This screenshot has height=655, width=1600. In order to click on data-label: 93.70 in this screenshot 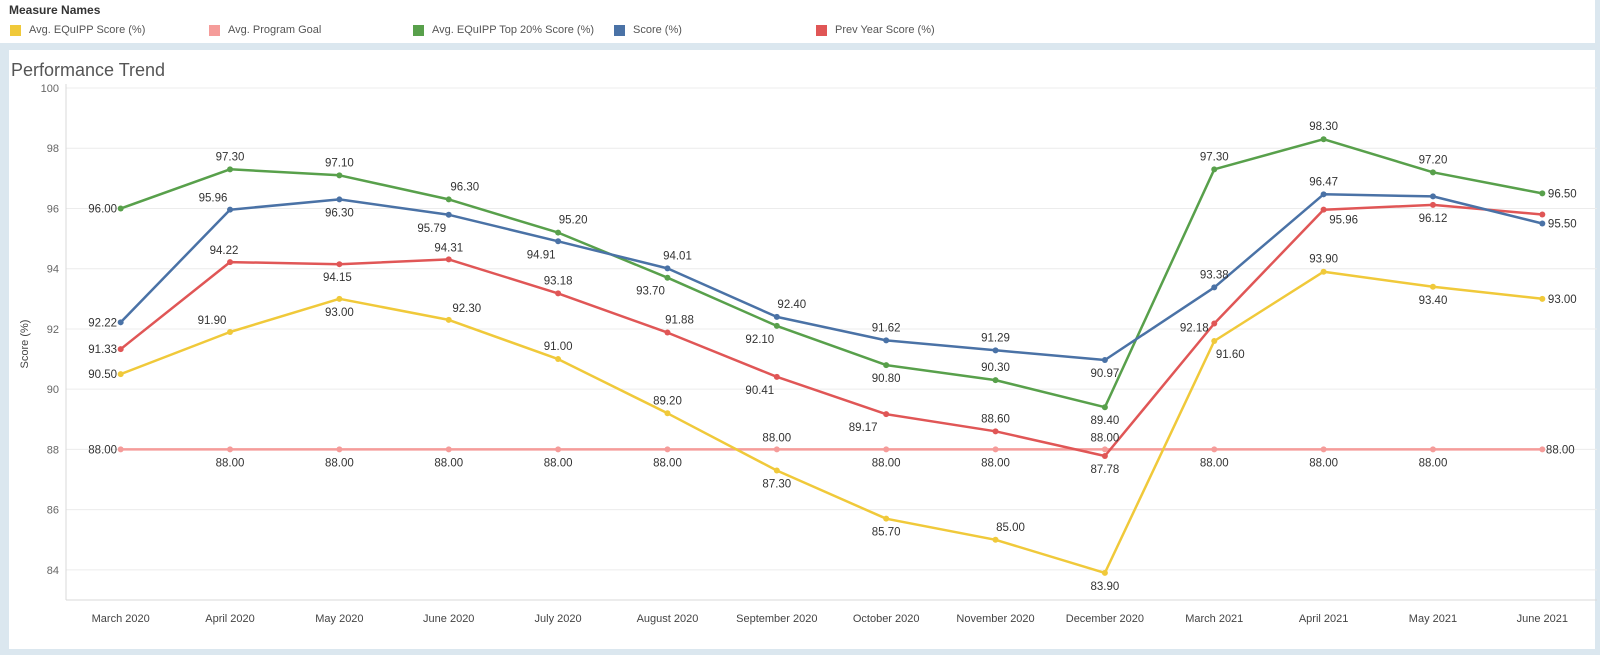, I will do `click(650, 292)`.